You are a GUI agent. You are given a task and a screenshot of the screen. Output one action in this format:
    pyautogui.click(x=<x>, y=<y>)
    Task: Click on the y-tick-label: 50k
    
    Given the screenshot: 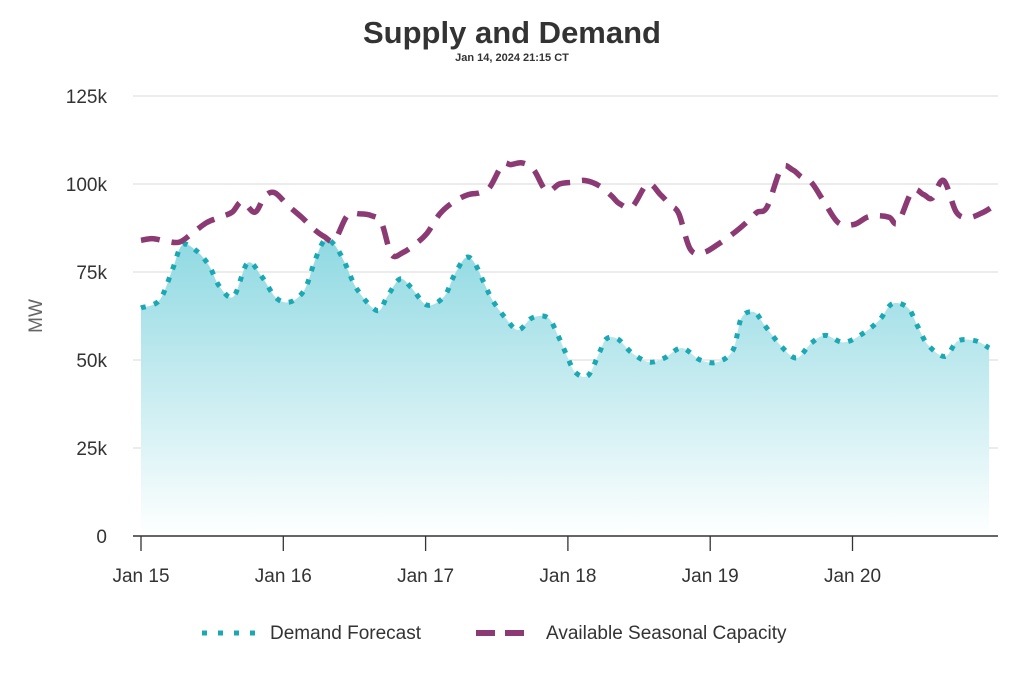 What is the action you would take?
    pyautogui.click(x=91, y=361)
    